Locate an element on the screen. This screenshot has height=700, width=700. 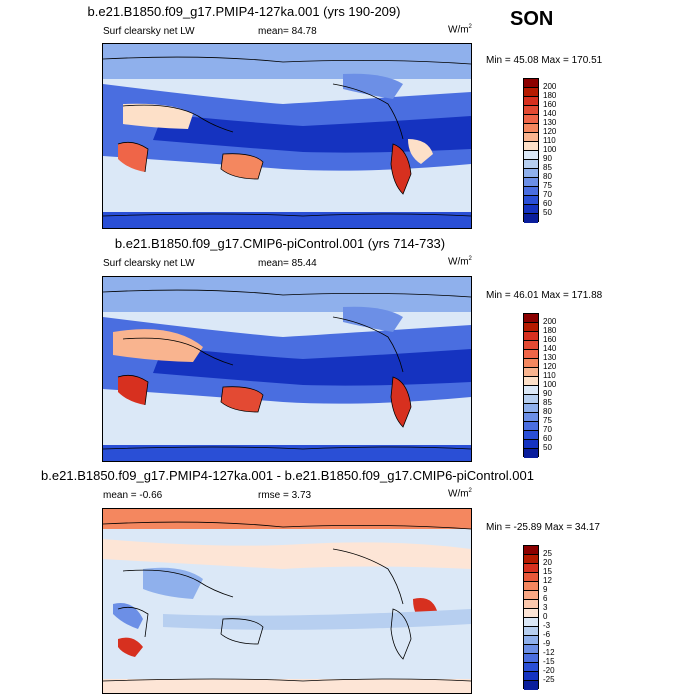
colorbar-tick-label: 120 is located at coordinates (550, 131).